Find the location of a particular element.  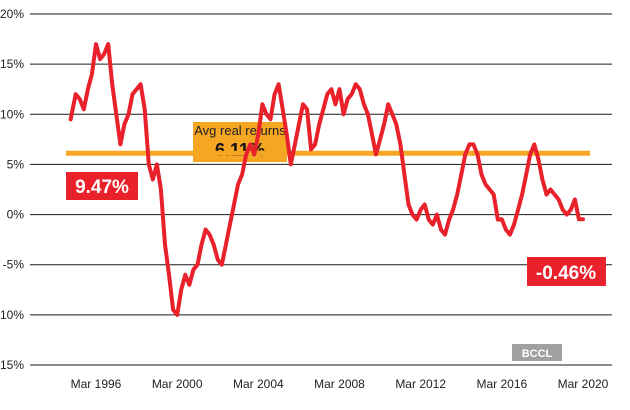

y-tick-label: 5% is located at coordinates (16, 164).